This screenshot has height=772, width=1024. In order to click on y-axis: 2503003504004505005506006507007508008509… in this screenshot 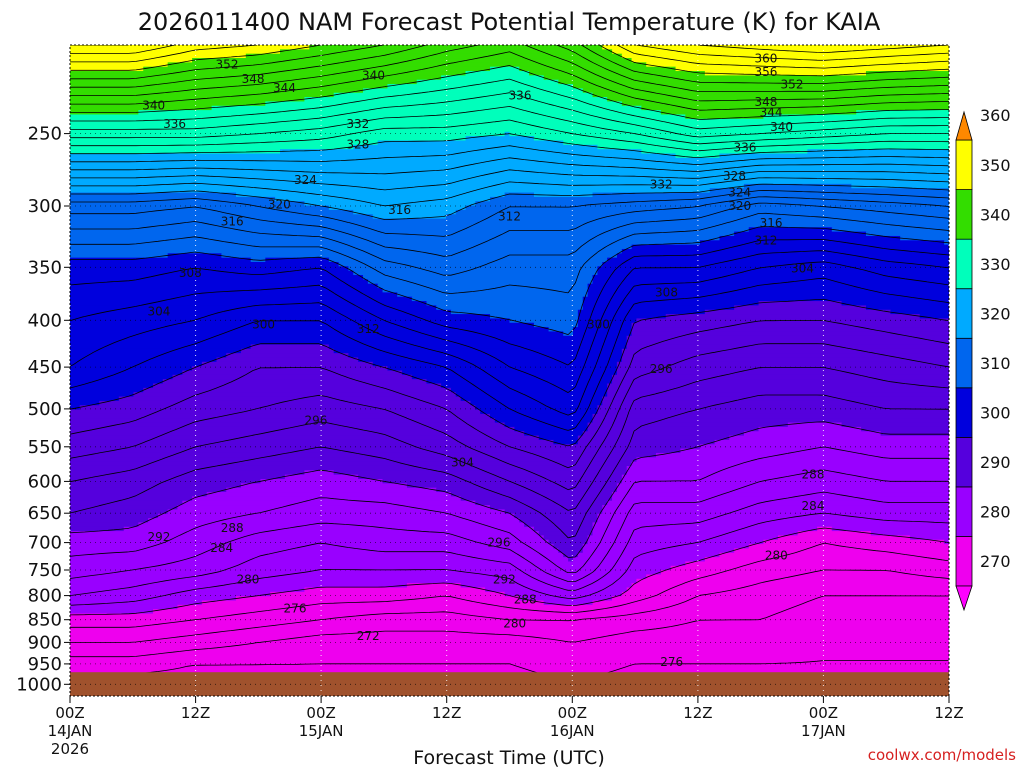, I will do `click(43, 409)`.